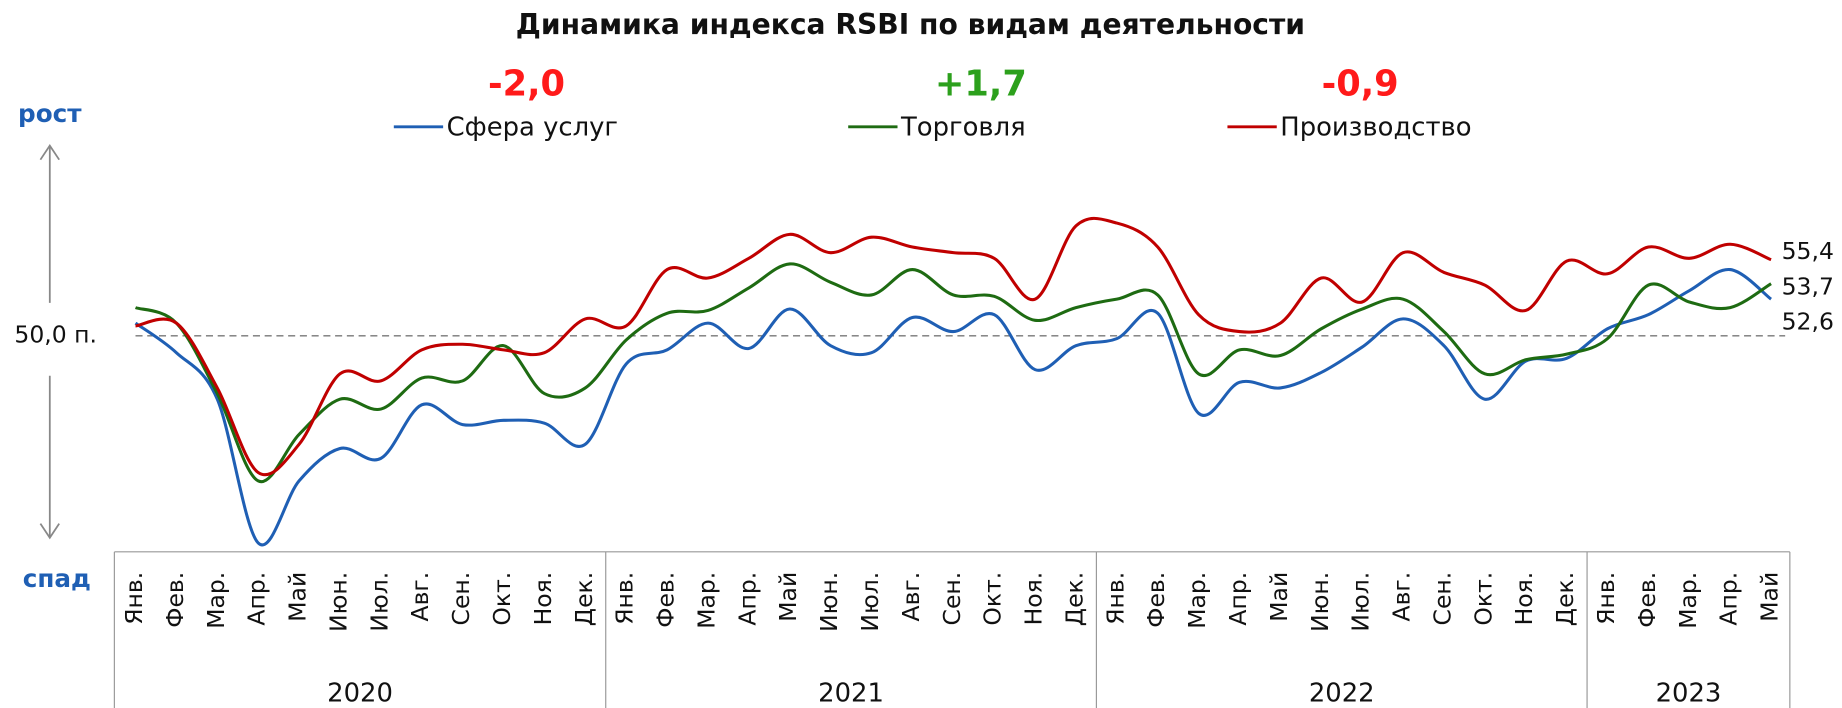 This screenshot has height=708, width=1842. What do you see at coordinates (55, 334) in the screenshot?
I see `reference-label: 50,0 п.` at bounding box center [55, 334].